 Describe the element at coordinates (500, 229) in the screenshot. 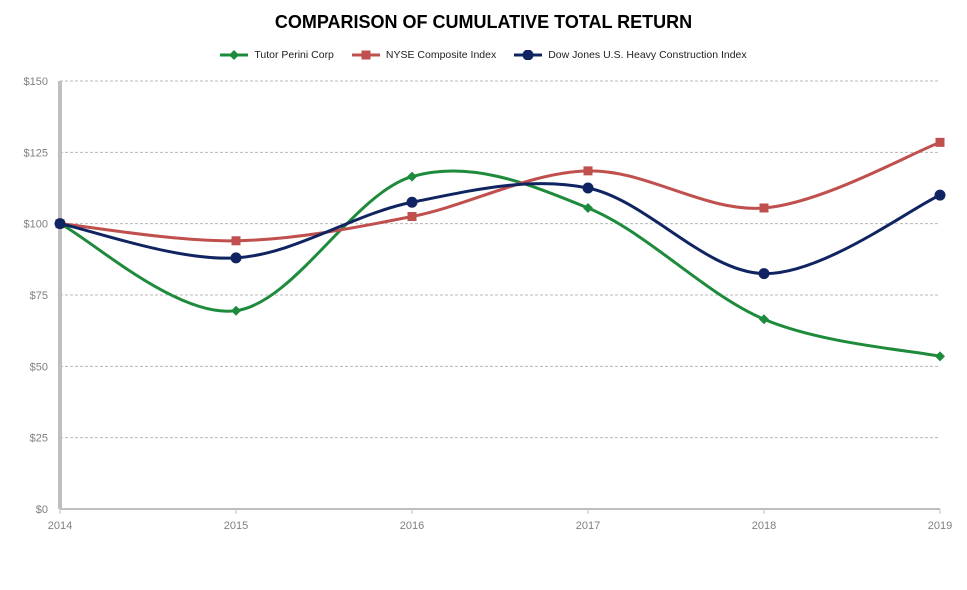

I see `series-line-dow-jones-u-s-heavy-construction-index` at that location.